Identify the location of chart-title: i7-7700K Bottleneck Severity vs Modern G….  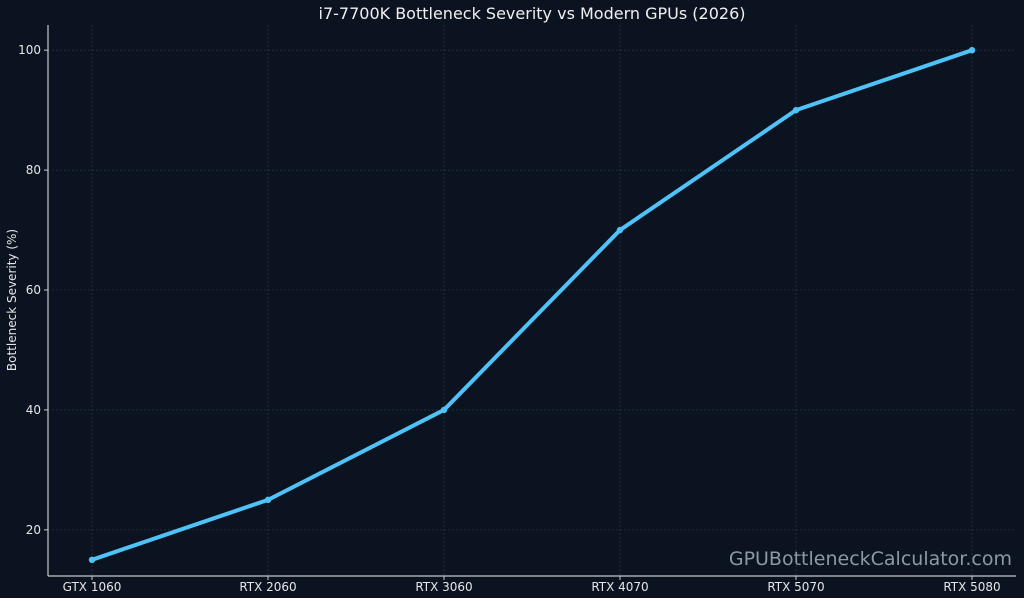
(532, 13).